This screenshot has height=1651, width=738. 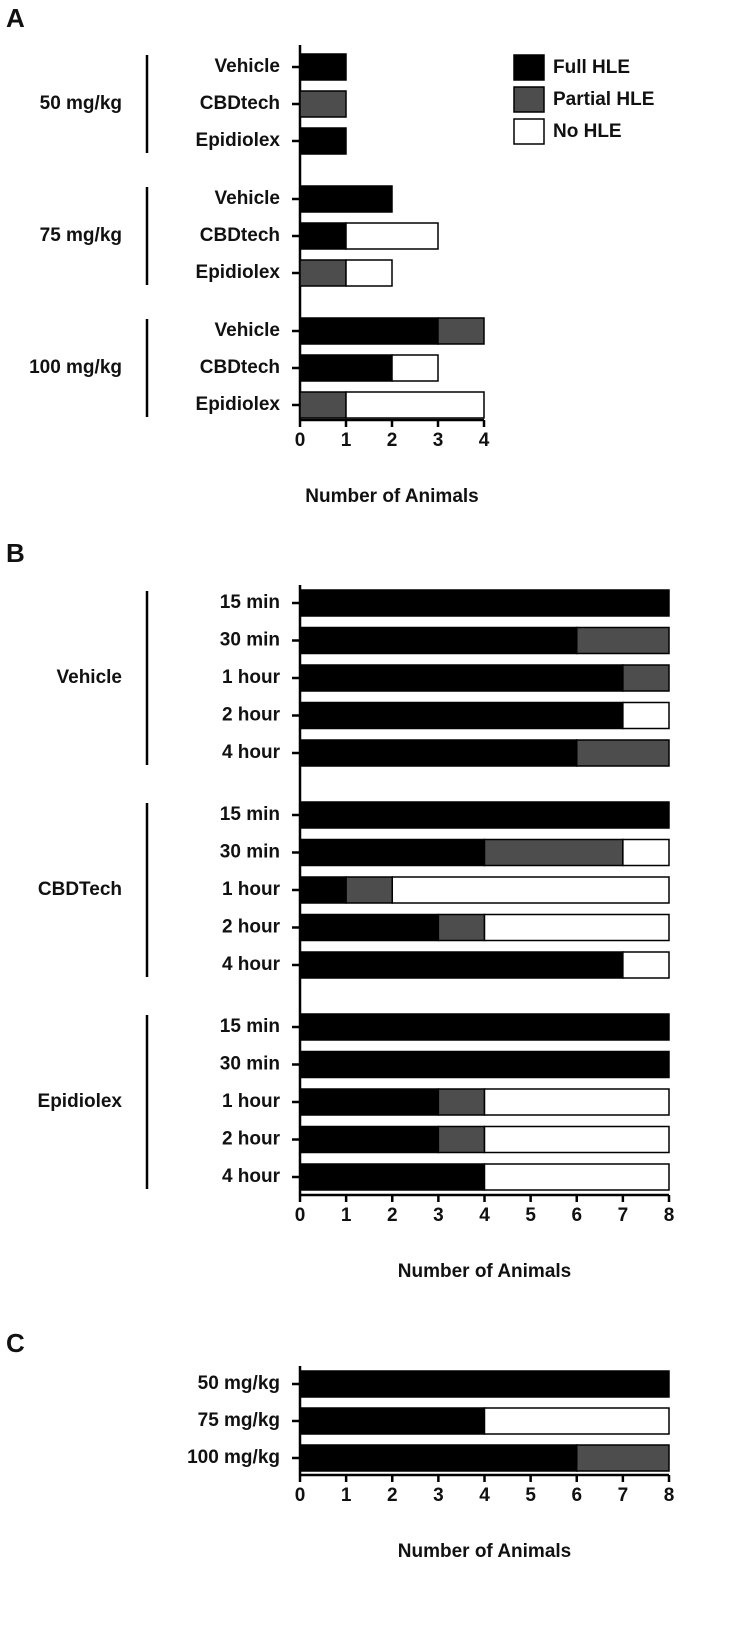 What do you see at coordinates (81, 103) in the screenshot?
I see `group-label: 50 mg/kg` at bounding box center [81, 103].